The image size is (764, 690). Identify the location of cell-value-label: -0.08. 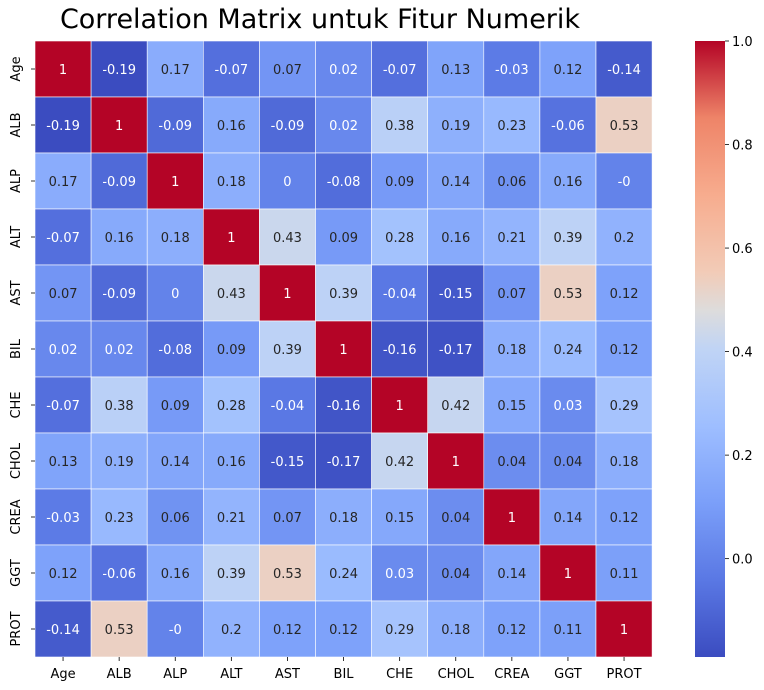
(344, 182).